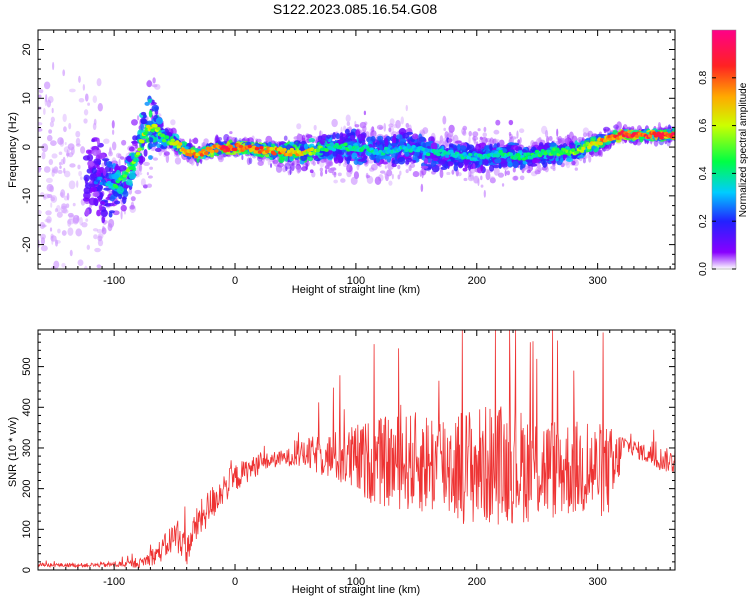 This screenshot has width=750, height=605. Describe the element at coordinates (356, 290) in the screenshot. I see `spectrogram-x-label: Height of straight line (km)` at that location.